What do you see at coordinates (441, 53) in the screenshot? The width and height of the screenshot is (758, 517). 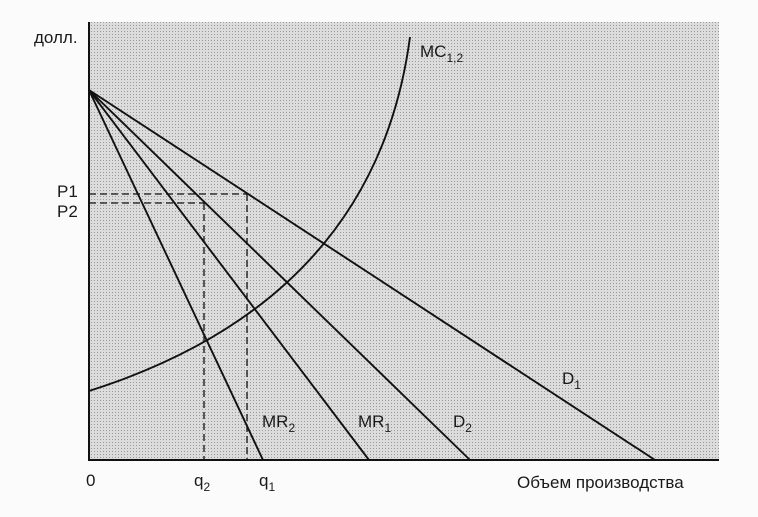 I see `marginal-cost-label: MC1,2` at bounding box center [441, 53].